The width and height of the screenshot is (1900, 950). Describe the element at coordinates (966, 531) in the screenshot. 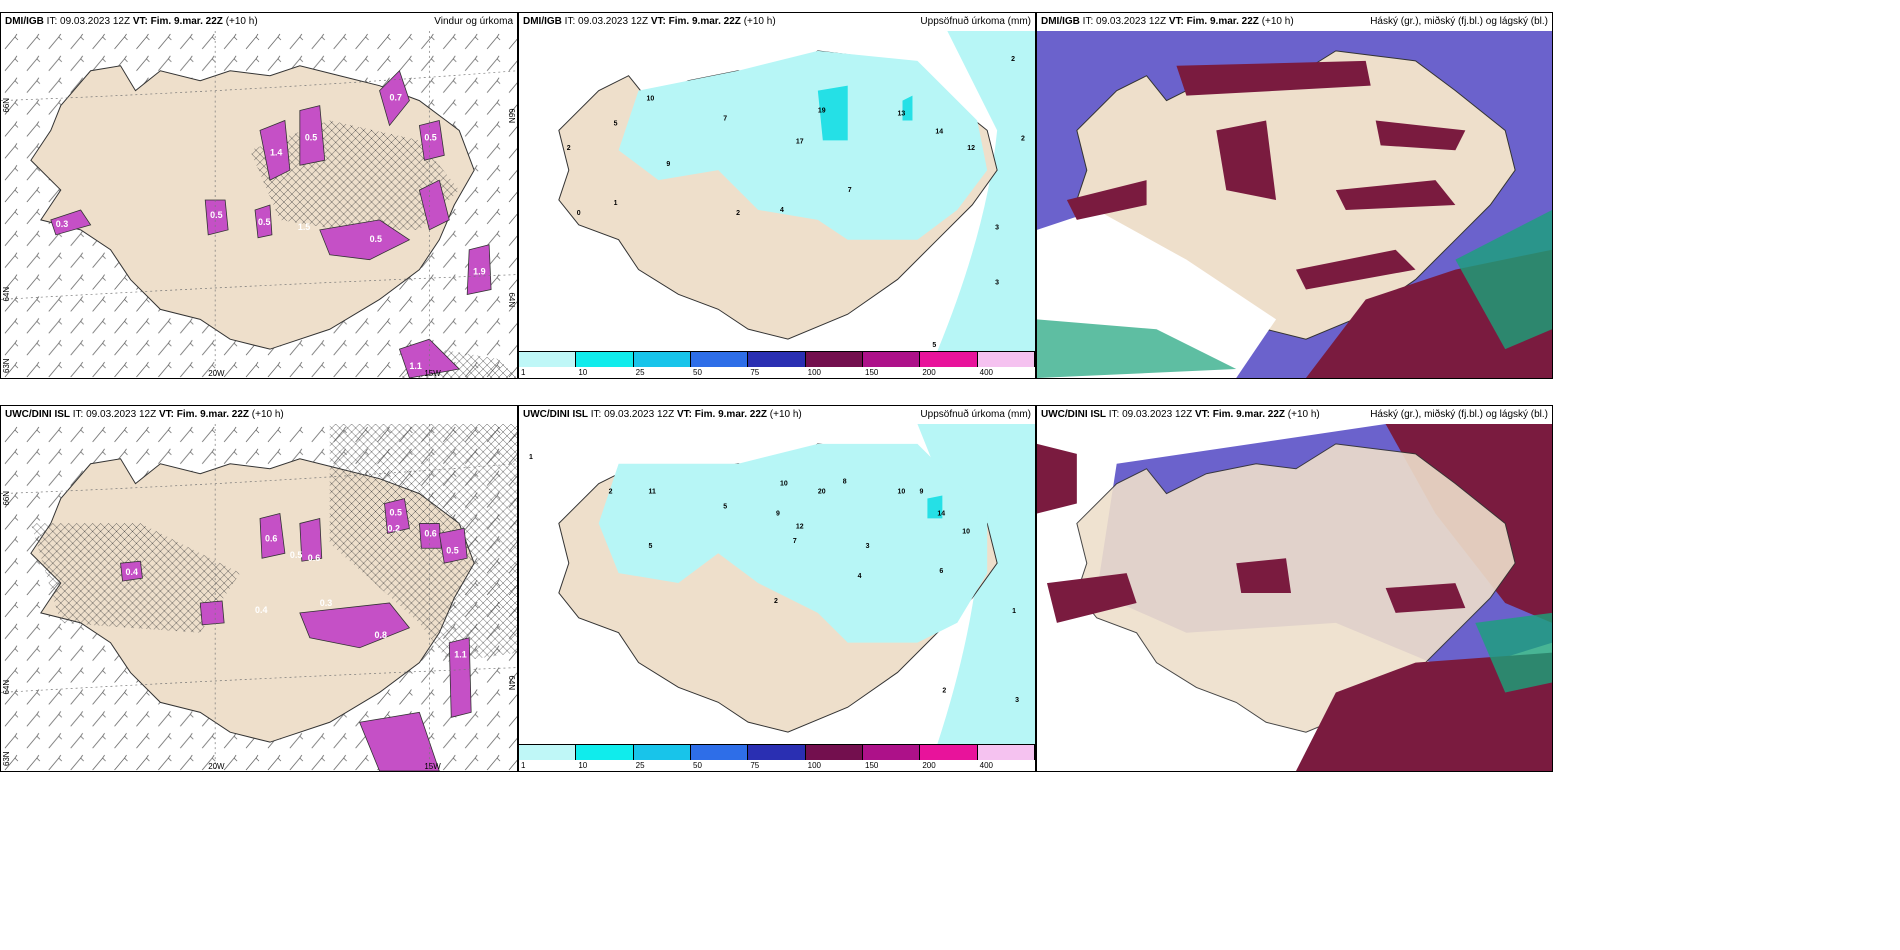

I see `value-label: 10` at that location.